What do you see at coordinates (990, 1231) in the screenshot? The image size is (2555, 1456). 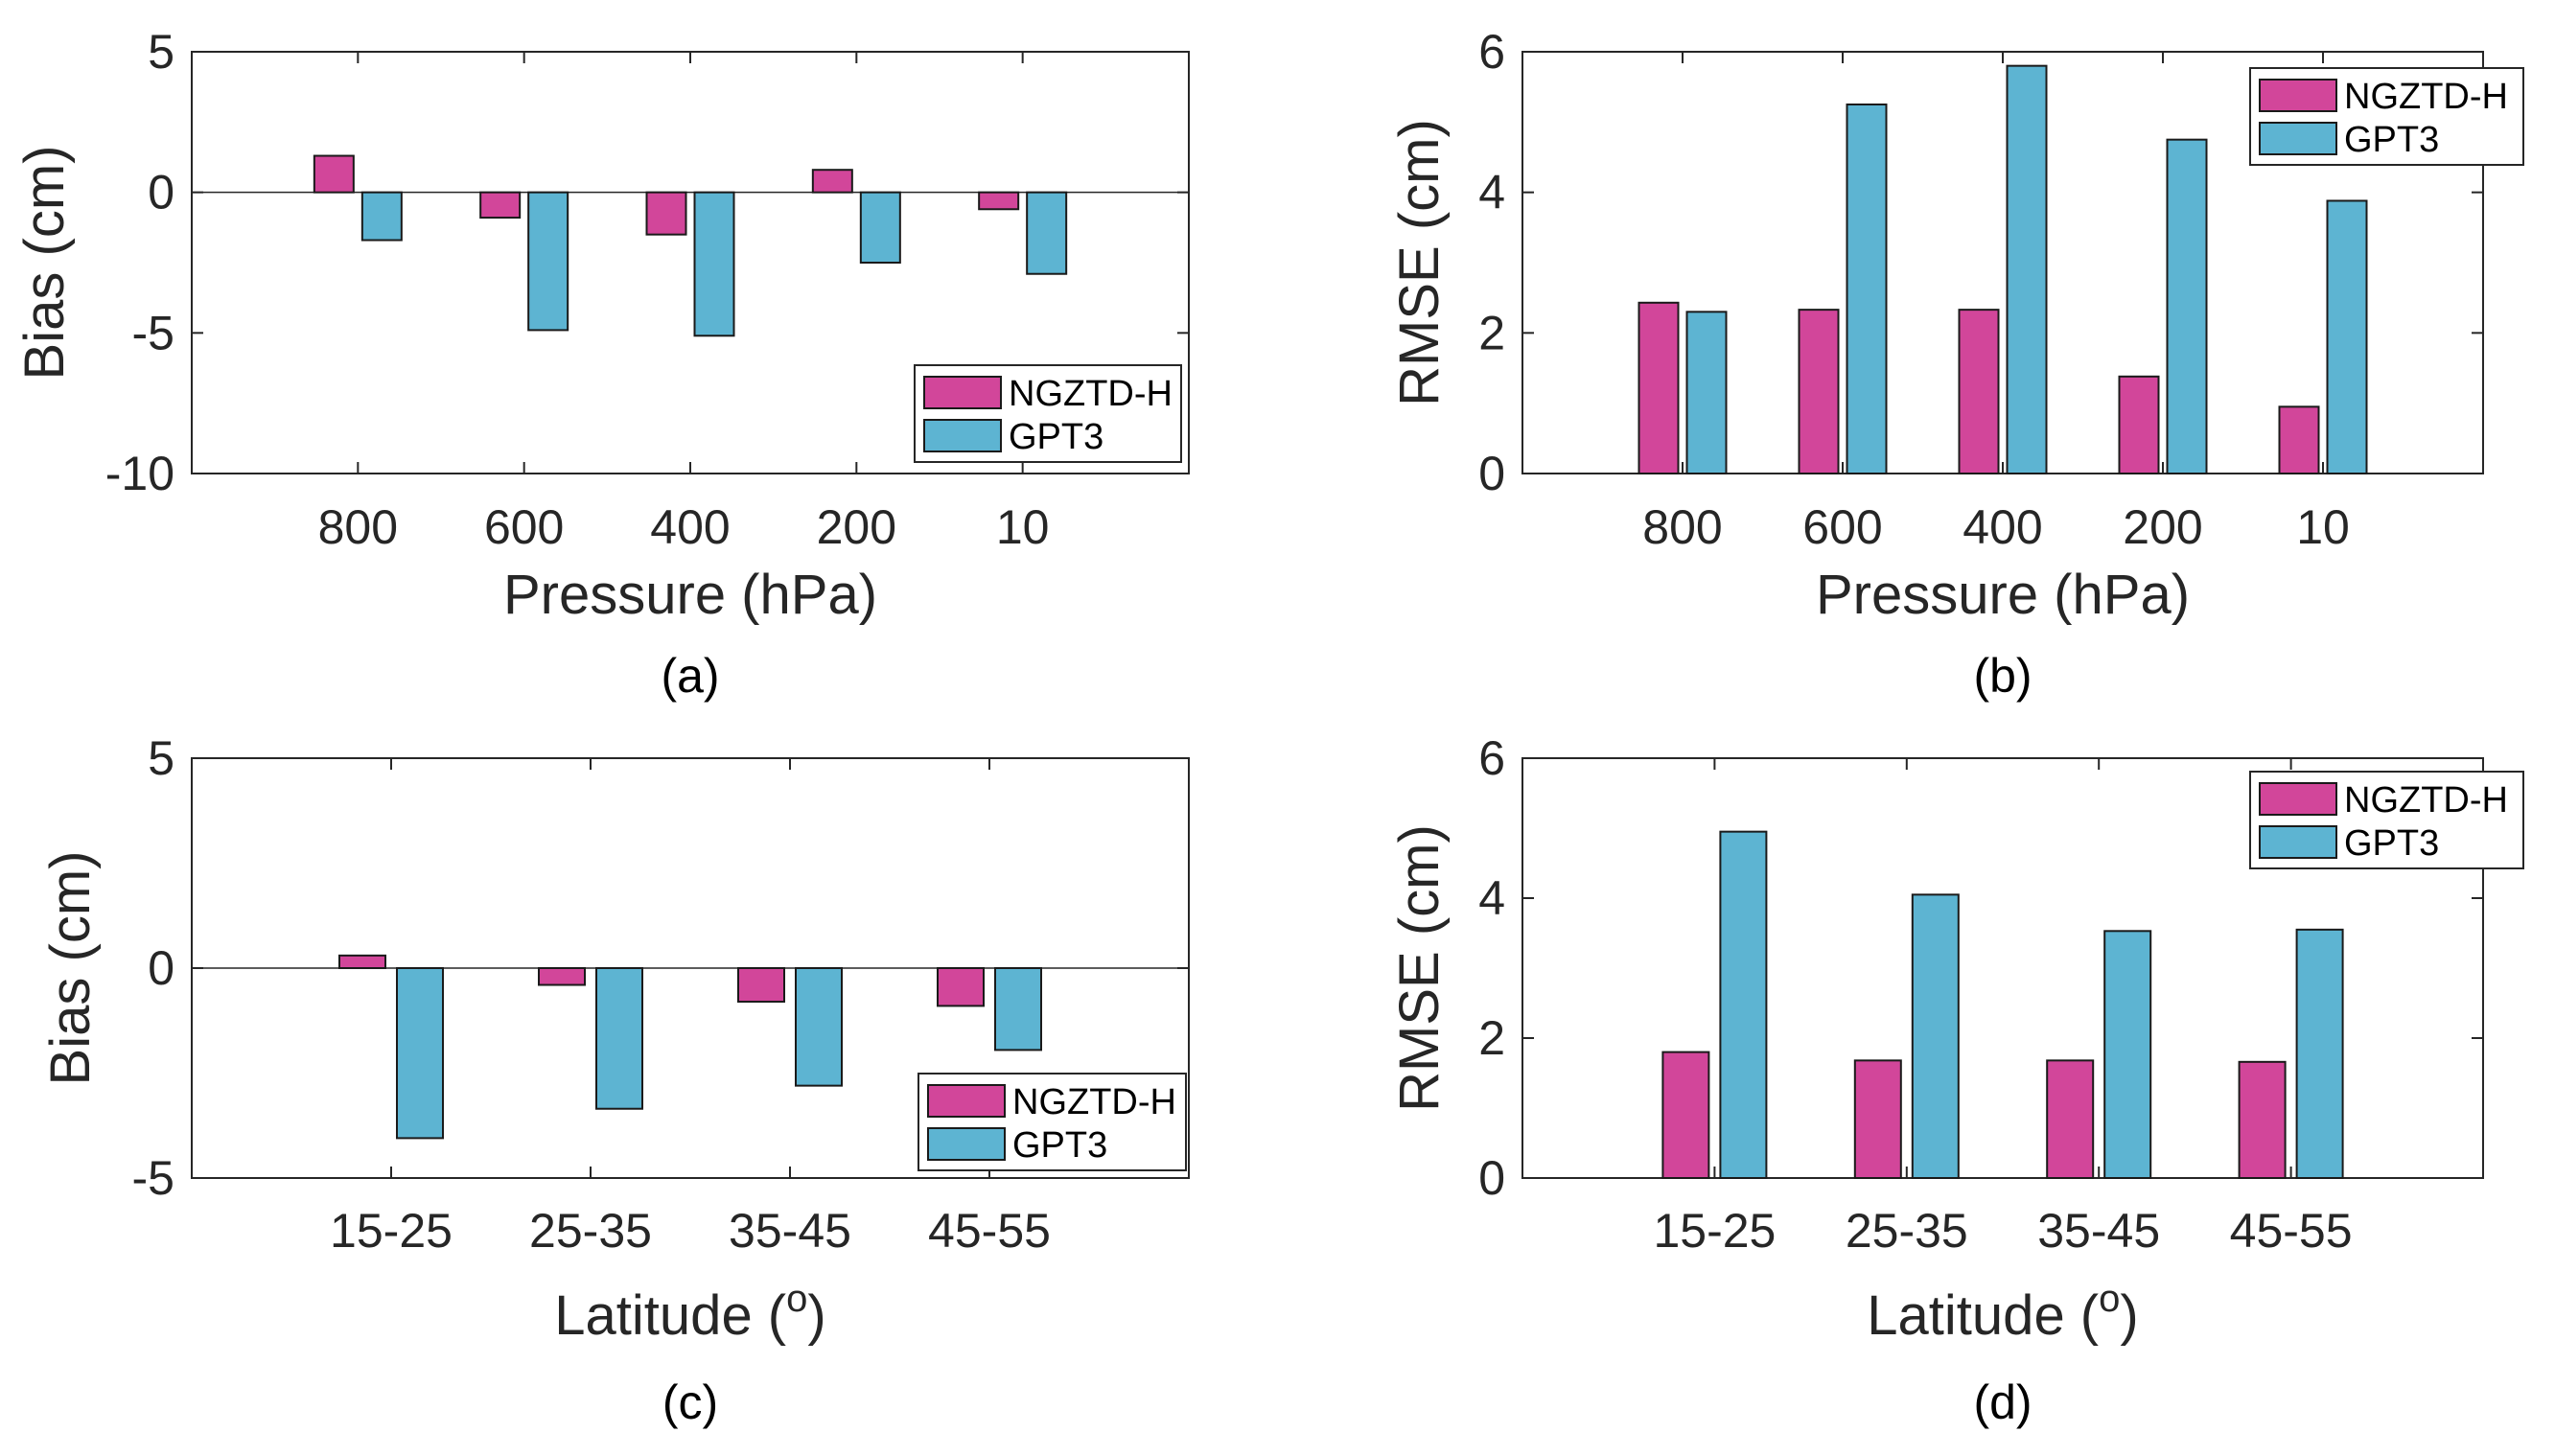 I see `x-tick-label: 45-55` at bounding box center [990, 1231].